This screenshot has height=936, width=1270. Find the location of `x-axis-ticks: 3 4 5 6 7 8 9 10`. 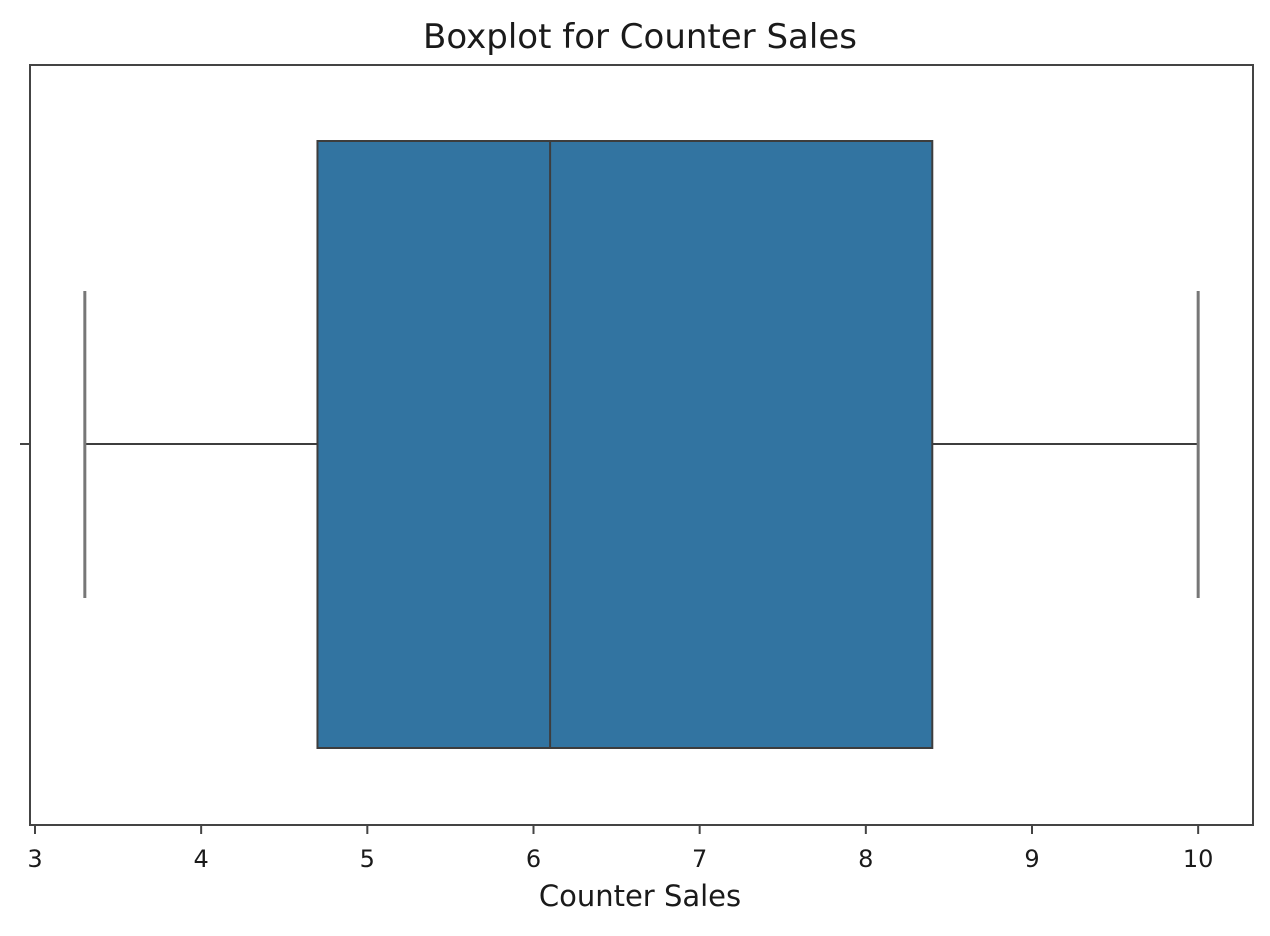

x-axis-ticks: 3 4 5 6 7 8 9 10 is located at coordinates (620, 849).